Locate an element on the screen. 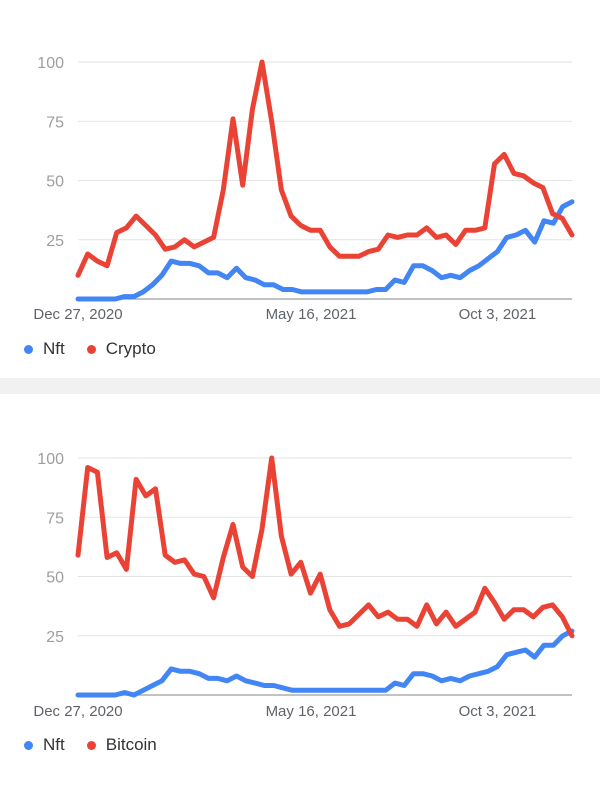  legend-item-1: Crypto is located at coordinates (121, 349).